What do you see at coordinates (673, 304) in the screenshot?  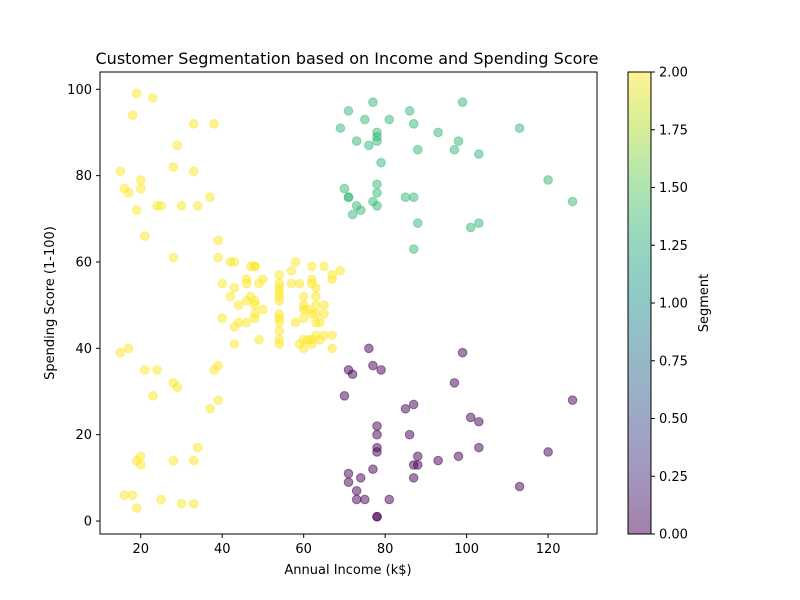 I see `colorbar-tick-label: 1.00` at bounding box center [673, 304].